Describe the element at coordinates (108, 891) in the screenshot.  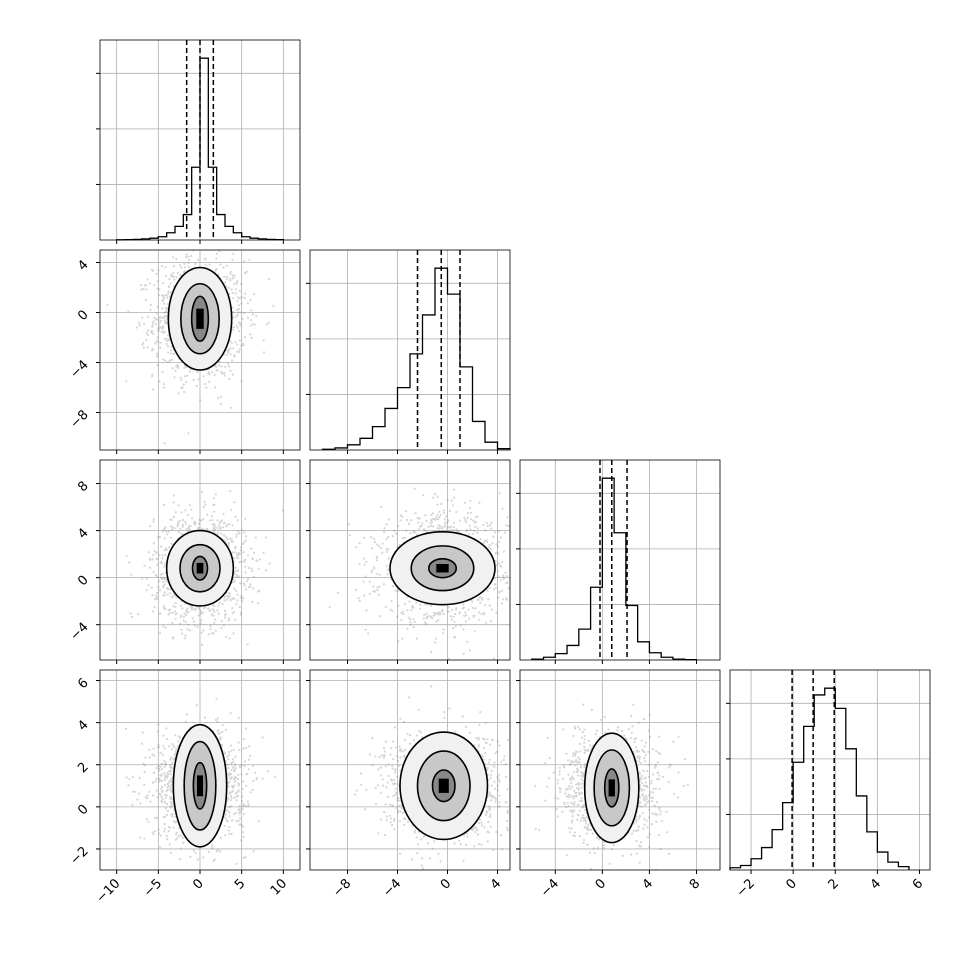
I see `x-tick-label: −10` at that location.